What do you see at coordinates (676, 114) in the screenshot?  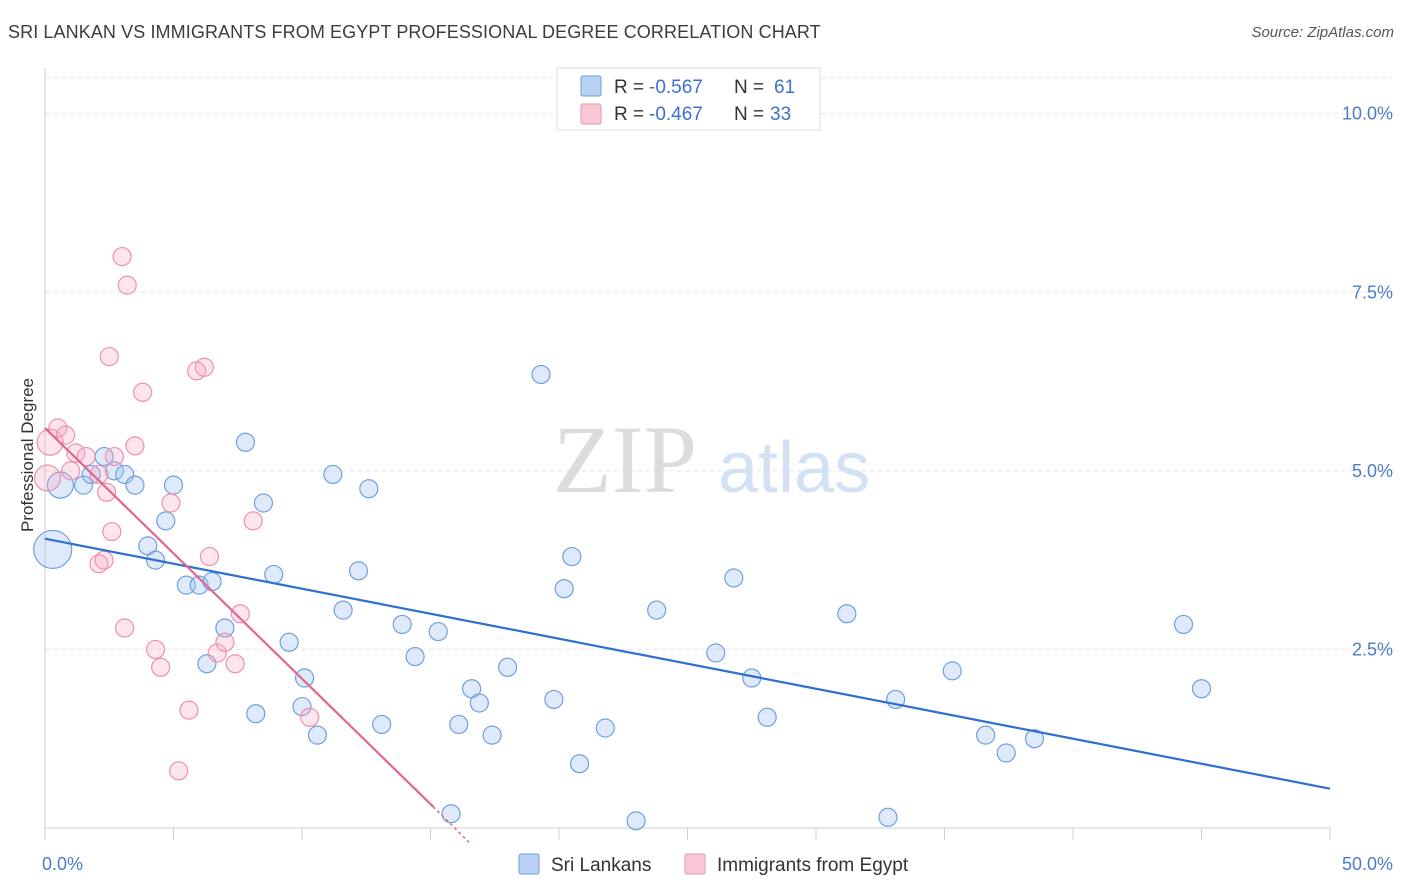 I see `stats-r-value-egypt: -0.467` at bounding box center [676, 114].